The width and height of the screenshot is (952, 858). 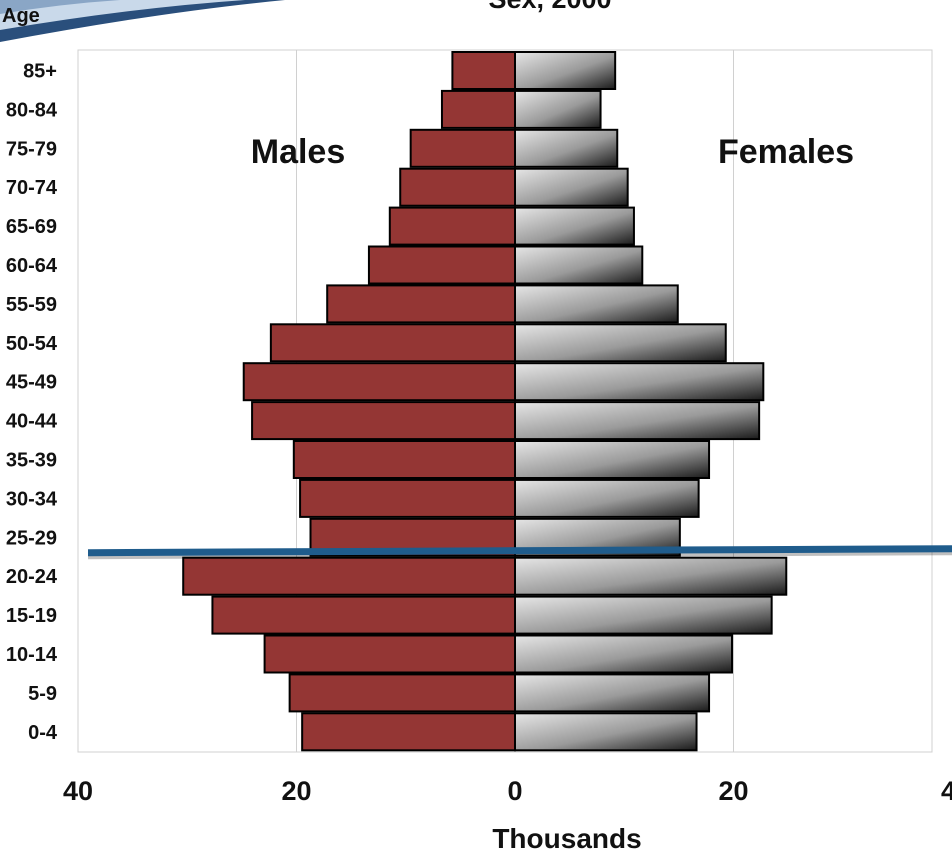 I want to click on age-tick-label: 20-24, so click(x=32, y=577).